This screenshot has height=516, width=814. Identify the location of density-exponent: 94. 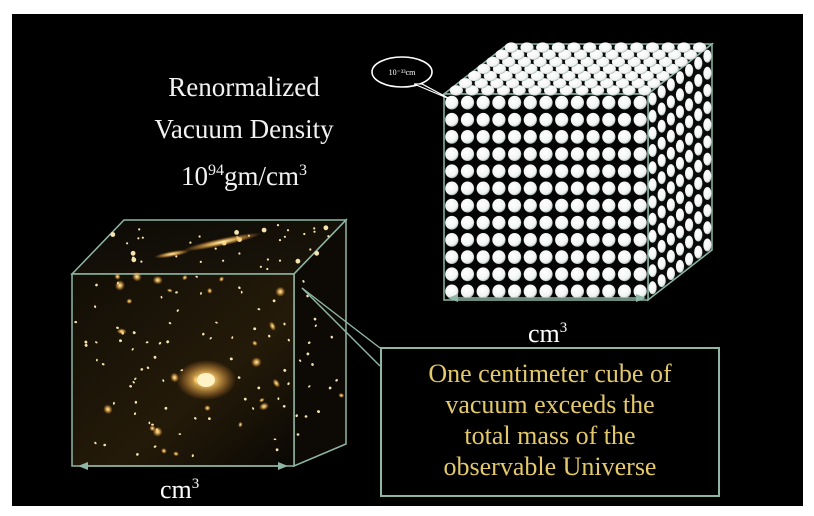
(216, 170).